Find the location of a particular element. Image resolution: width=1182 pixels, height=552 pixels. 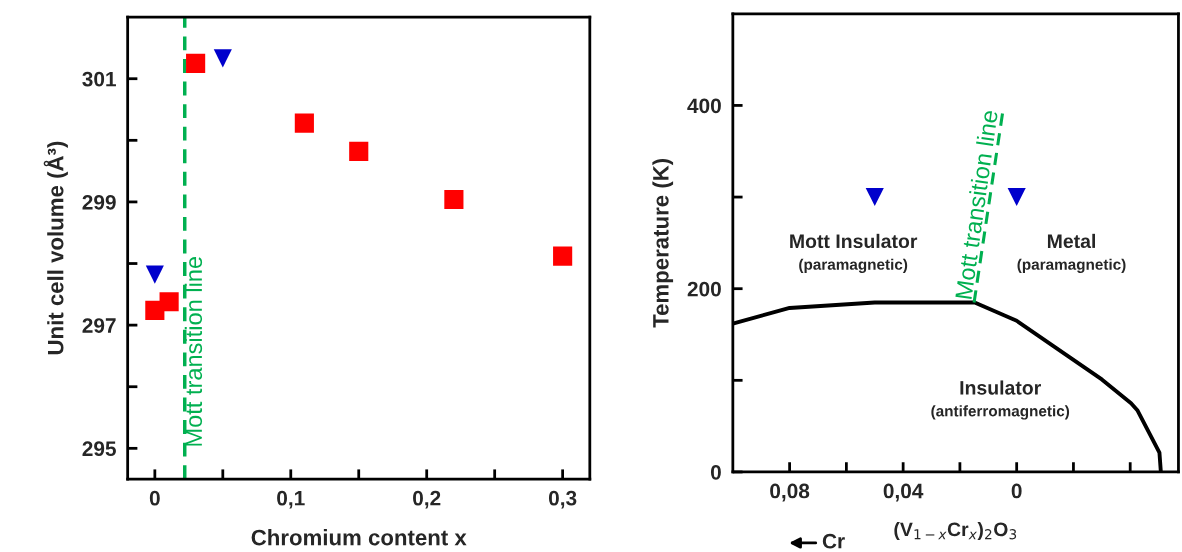

y-tick-label: 400 is located at coordinates (704, 106).